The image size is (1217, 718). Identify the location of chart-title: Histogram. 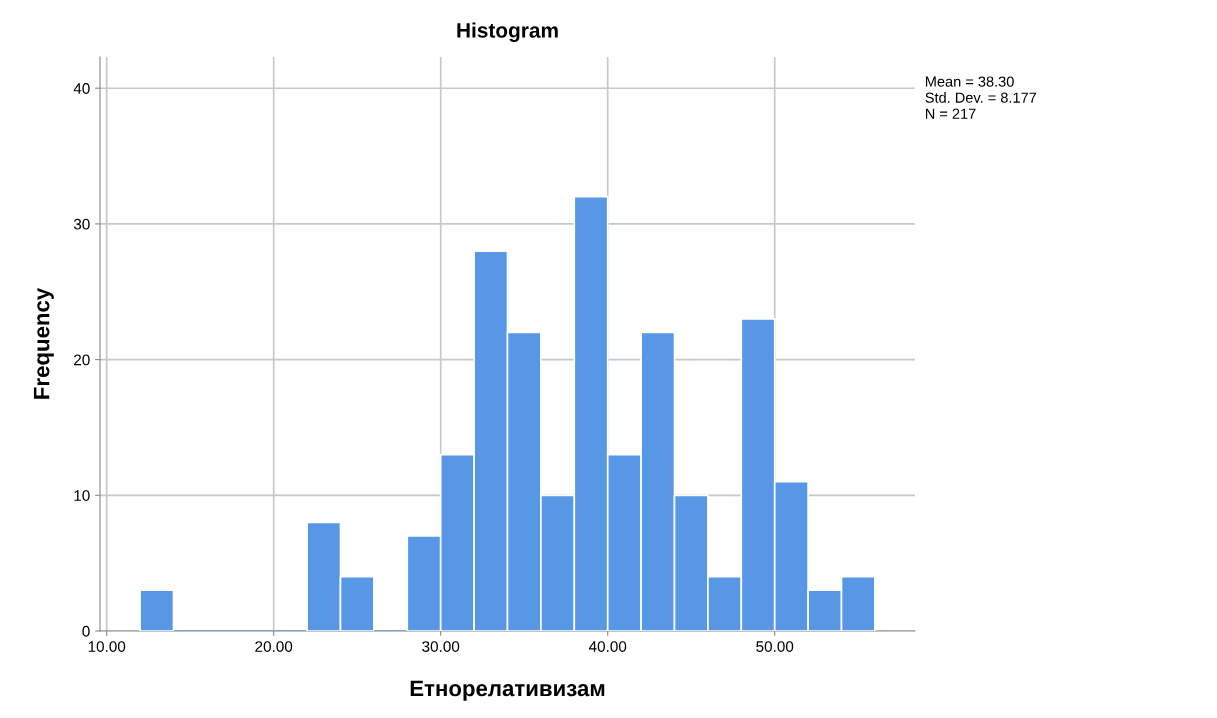
(507, 32).